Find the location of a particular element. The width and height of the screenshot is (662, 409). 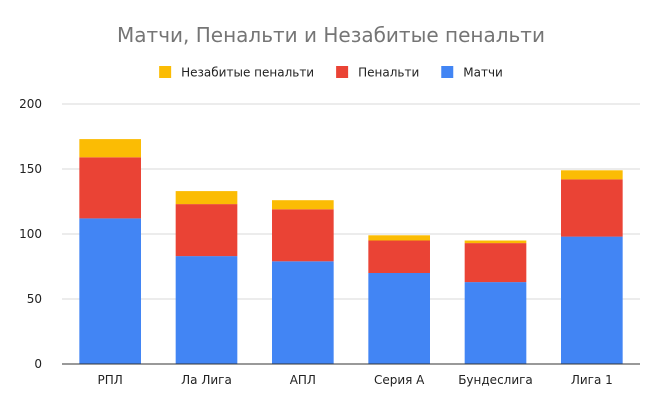

y-tick-label: 150 is located at coordinates (30, 169).